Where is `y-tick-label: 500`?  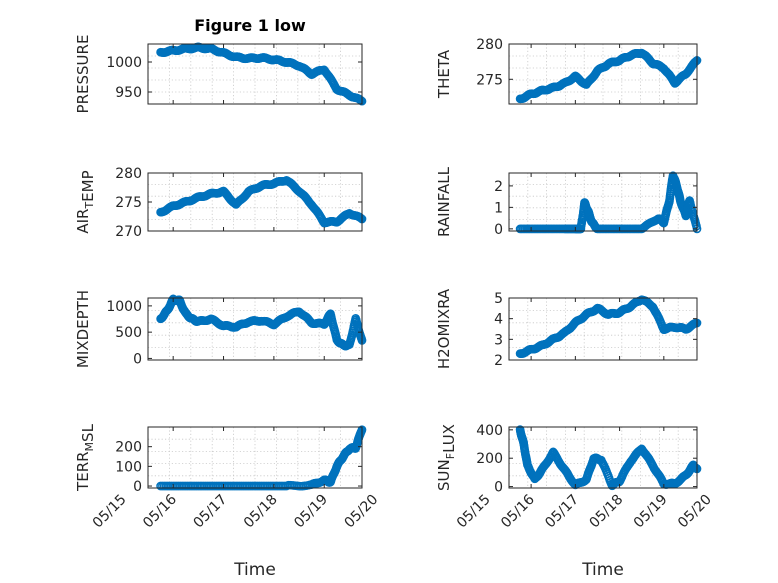 y-tick-label: 500 is located at coordinates (128, 333).